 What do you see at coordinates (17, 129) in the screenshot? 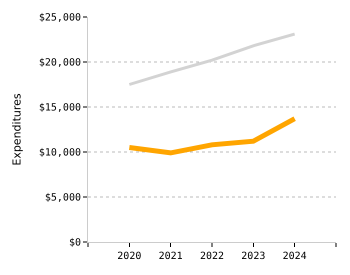
I see `y-axis-title: Expenditures` at bounding box center [17, 129].